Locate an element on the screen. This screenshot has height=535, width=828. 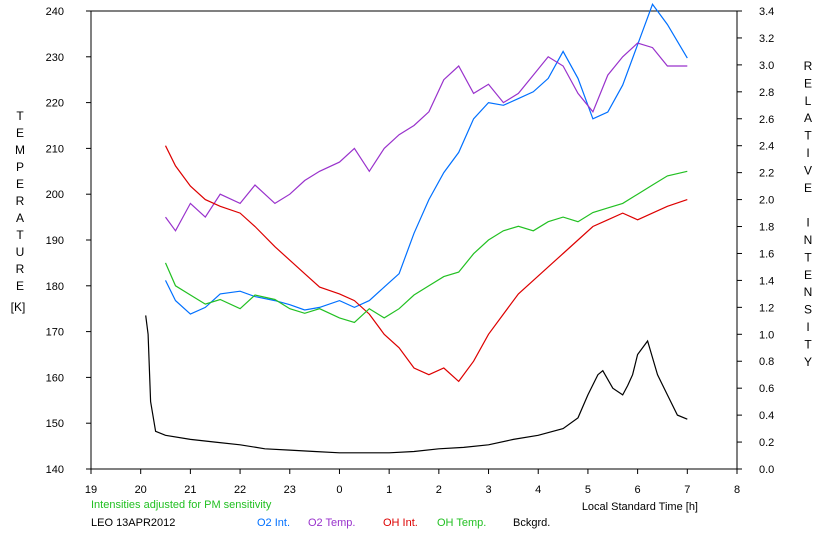
legend-oh-int: OH Int. is located at coordinates (400, 523).